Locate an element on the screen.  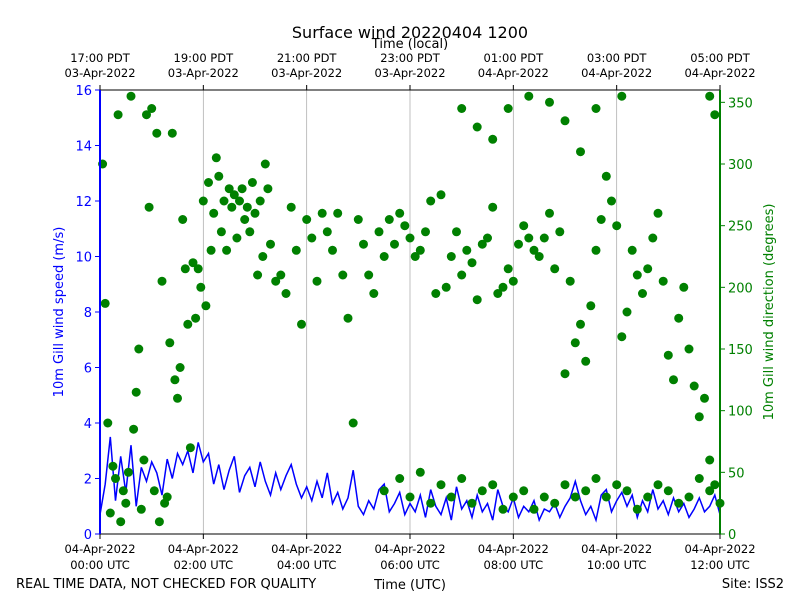
x-axis-label: Time (UTC) is located at coordinates (409, 585).